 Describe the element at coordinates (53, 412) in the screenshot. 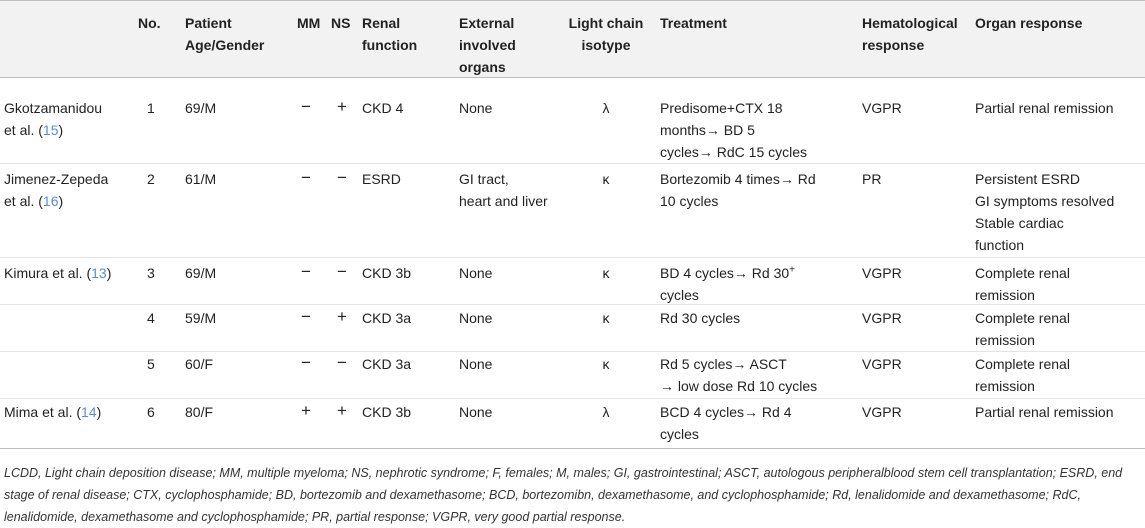

I see `row6-author: Mima et al. (14)` at that location.